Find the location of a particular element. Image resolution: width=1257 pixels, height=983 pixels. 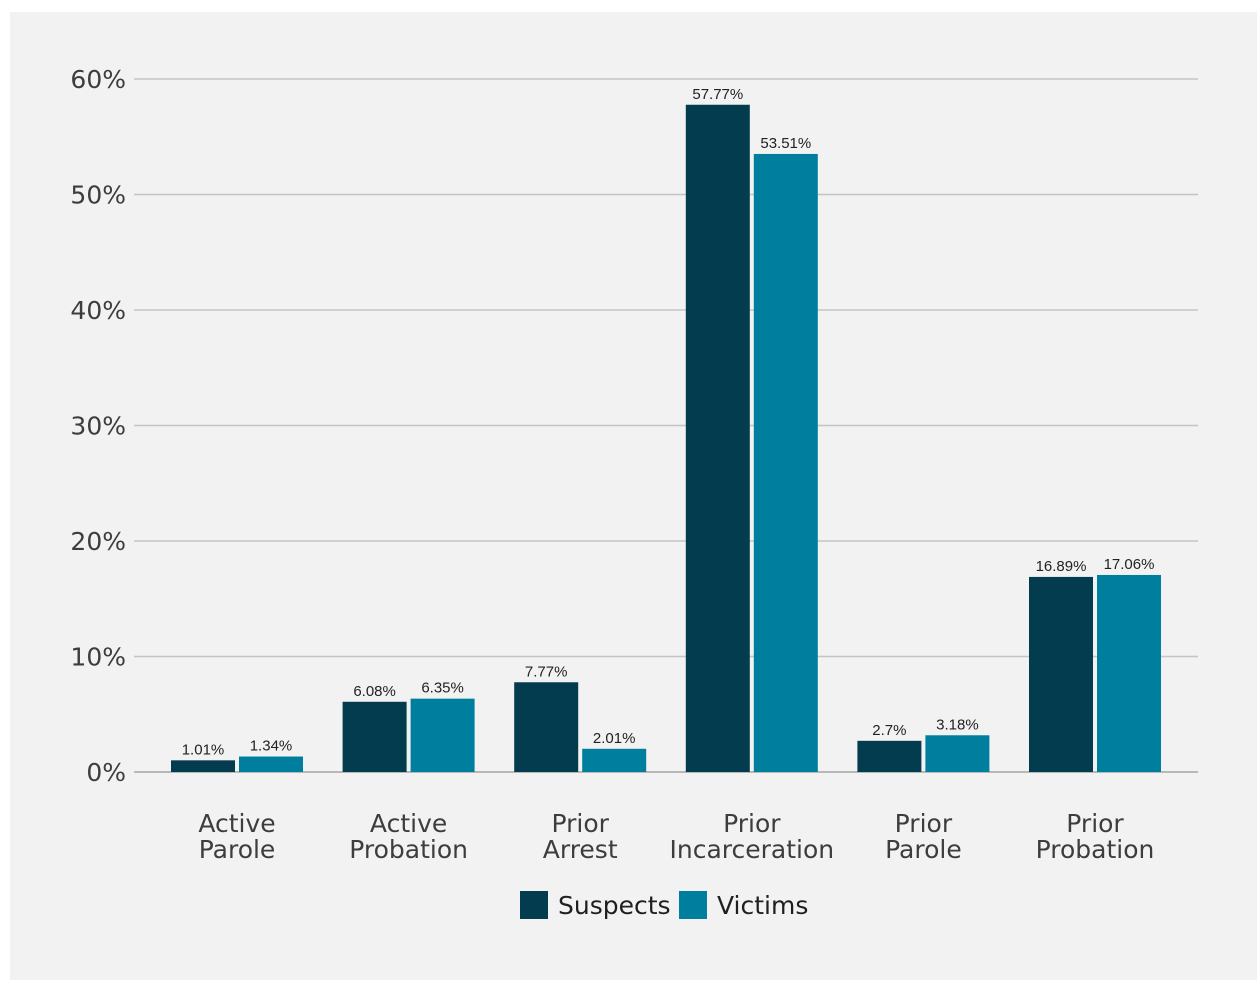

data-label-suspects-2: 7.77% is located at coordinates (546, 671).